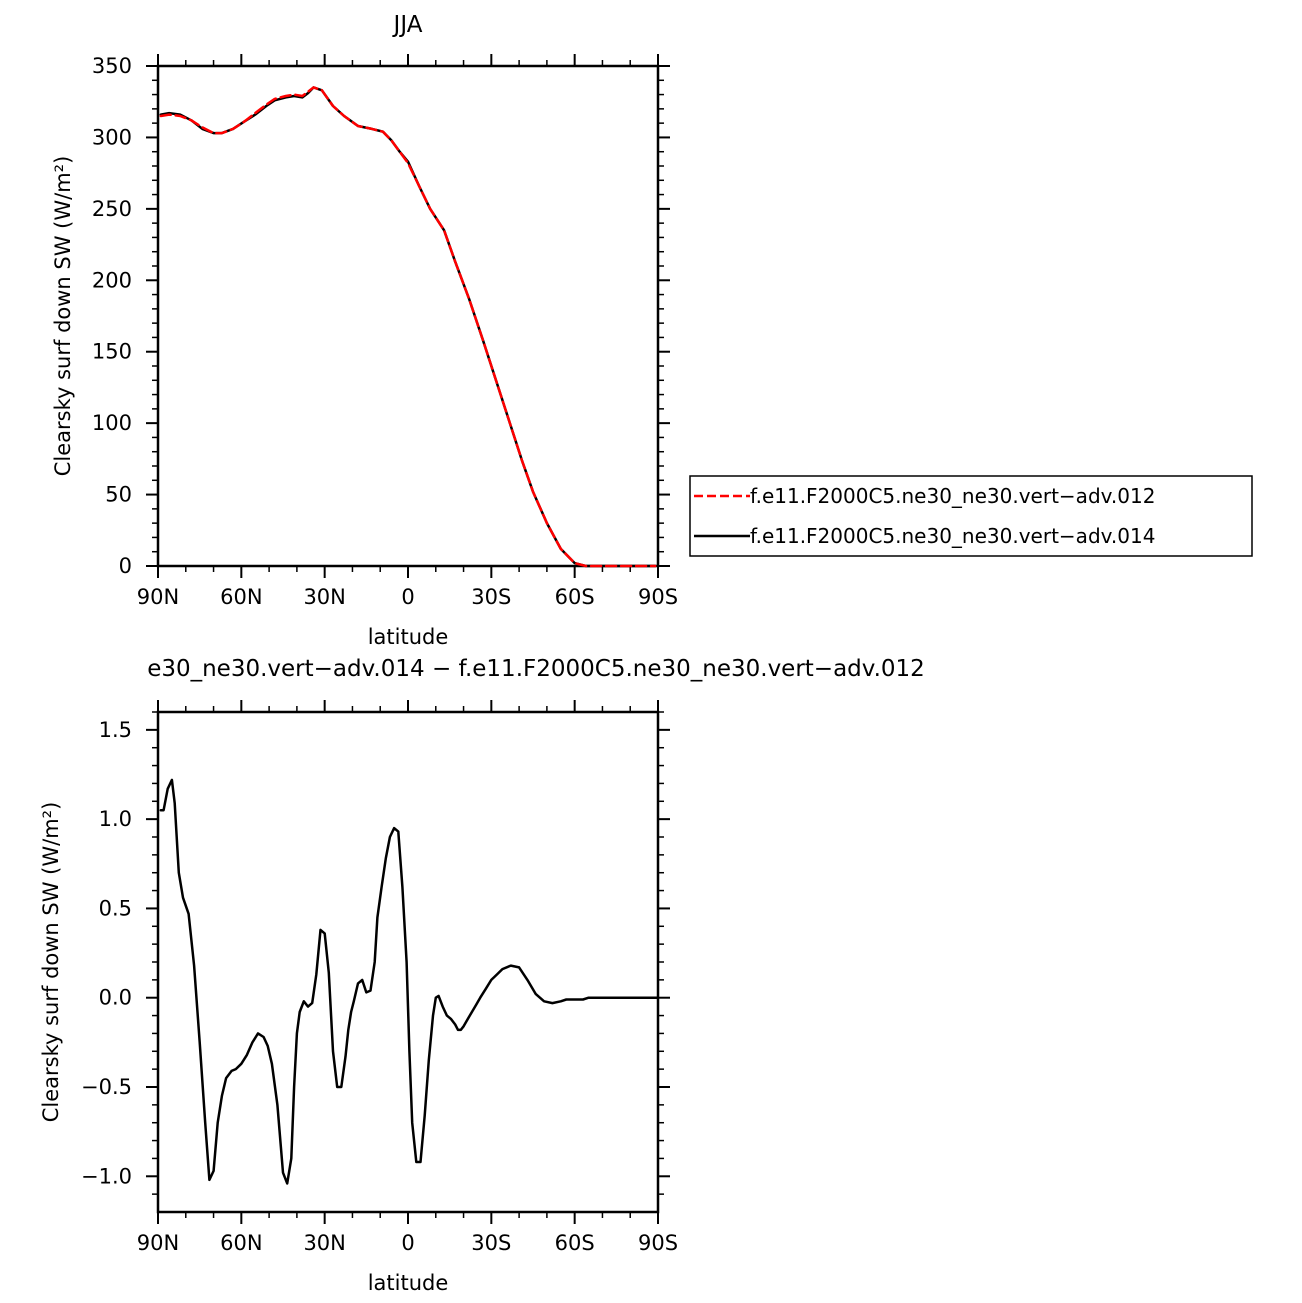 This screenshot has height=1303, width=1302. I want to click on top-chart-title: JJA, so click(407, 25).